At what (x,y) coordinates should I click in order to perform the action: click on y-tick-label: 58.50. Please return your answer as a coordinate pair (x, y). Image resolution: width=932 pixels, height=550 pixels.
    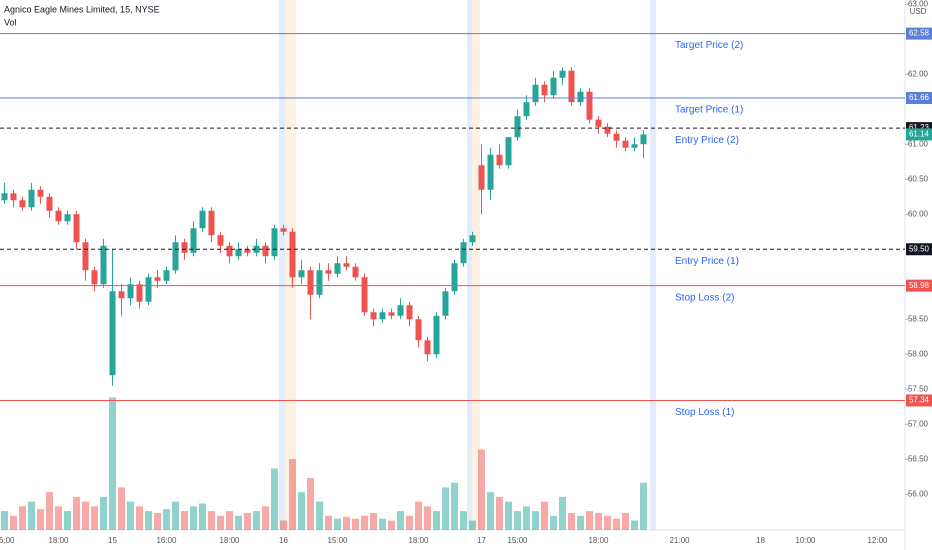
    Looking at the image, I should click on (918, 318).